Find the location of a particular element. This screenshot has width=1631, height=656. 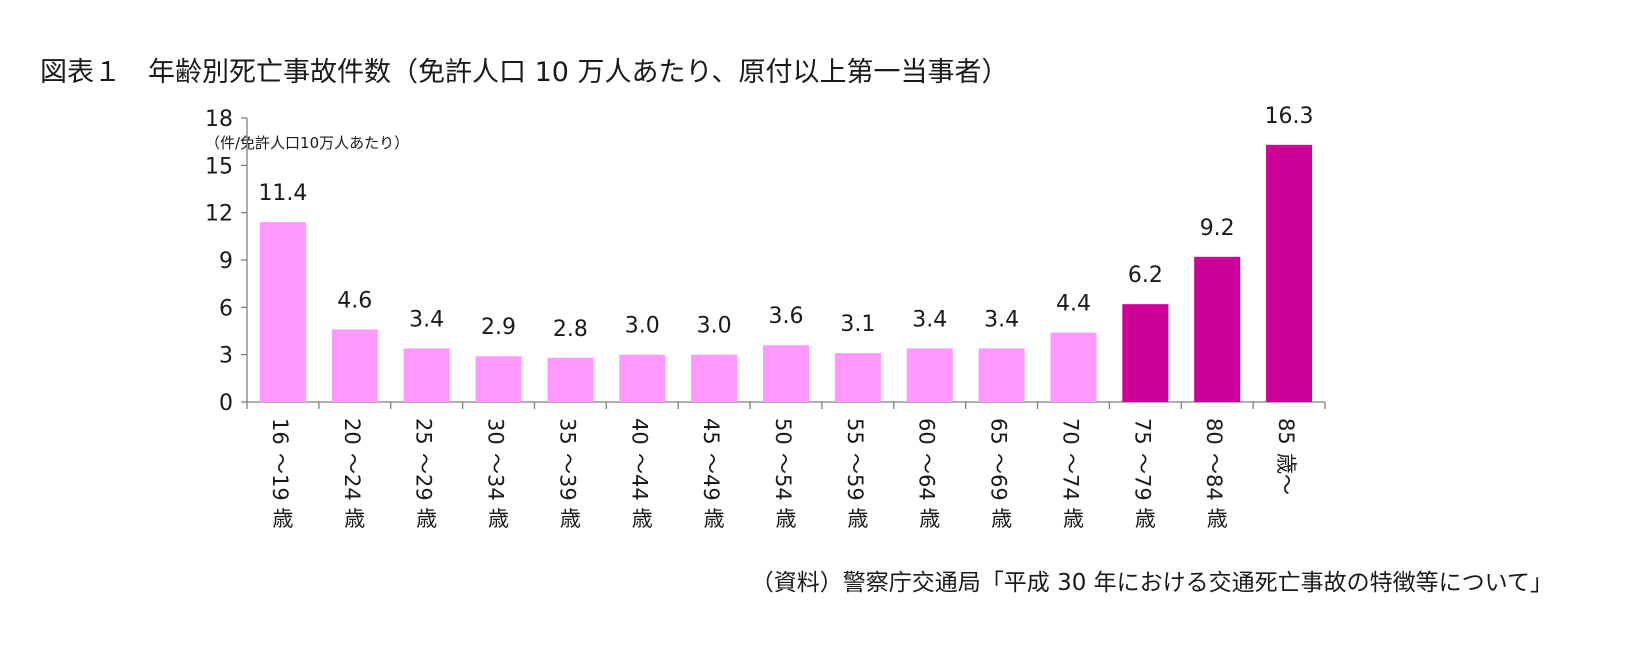

data-label: 4.4 is located at coordinates (1073, 304).